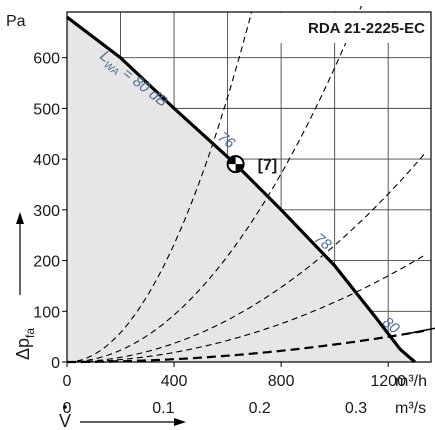 This screenshot has width=435, height=430. Describe the element at coordinates (234, 376) in the screenshot. I see `x-axis-ticks: 0 400 800 1200` at that location.